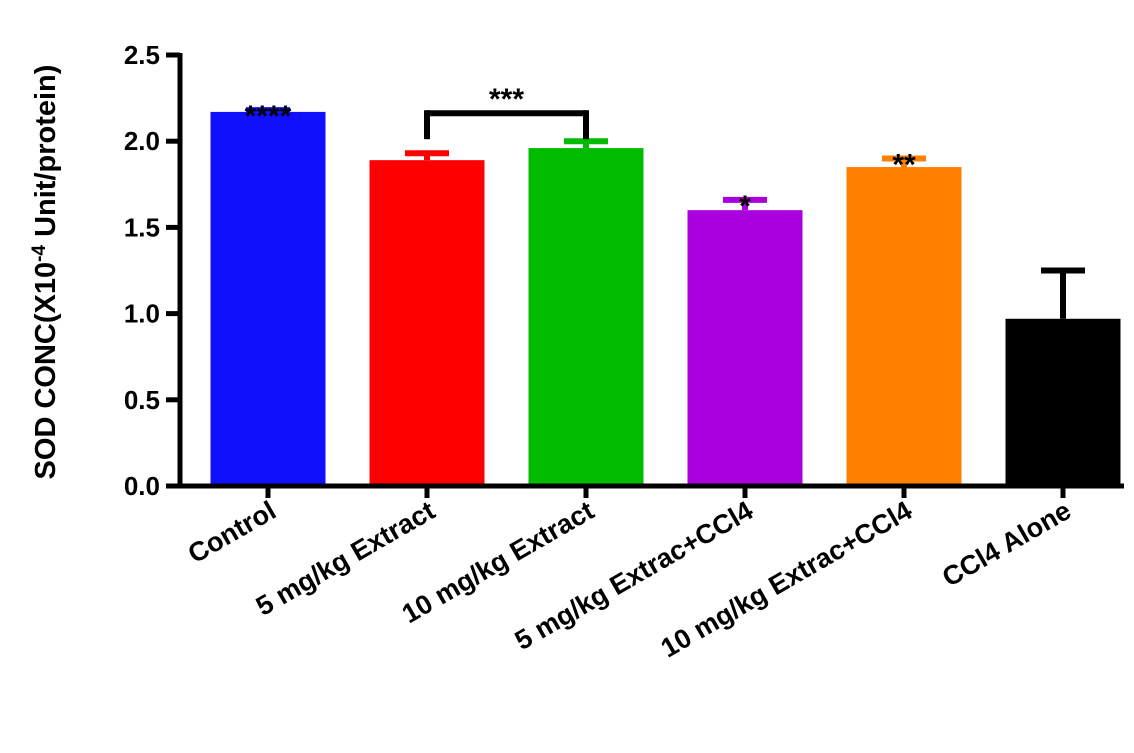  What do you see at coordinates (1006, 543) in the screenshot?
I see `x-tick-label-5: CCl4 Alone` at bounding box center [1006, 543].